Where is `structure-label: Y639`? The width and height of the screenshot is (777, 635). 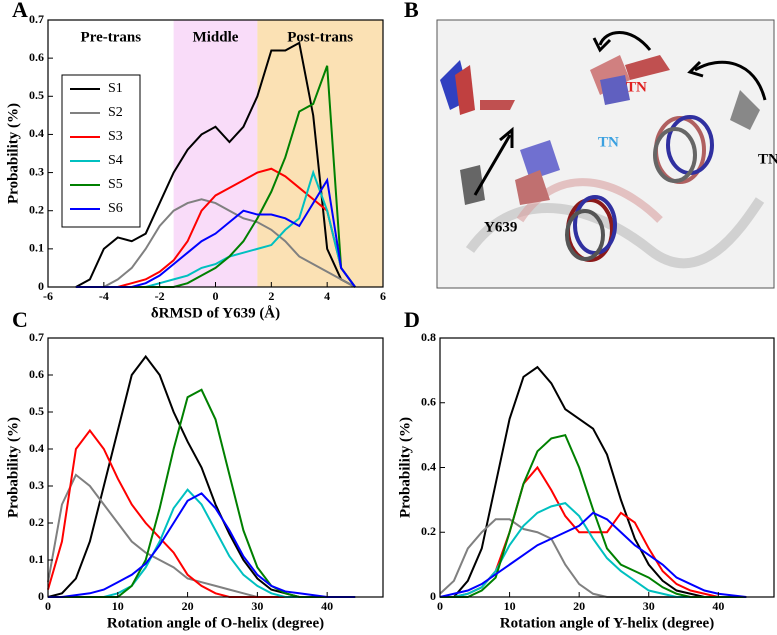 structure-label: Y639 is located at coordinates (500, 227).